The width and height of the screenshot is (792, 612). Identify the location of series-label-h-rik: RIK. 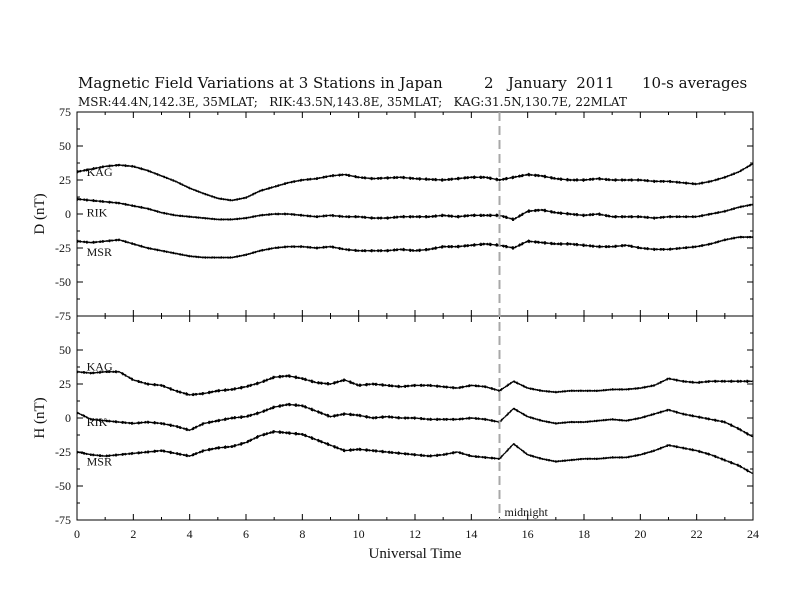
(97, 422).